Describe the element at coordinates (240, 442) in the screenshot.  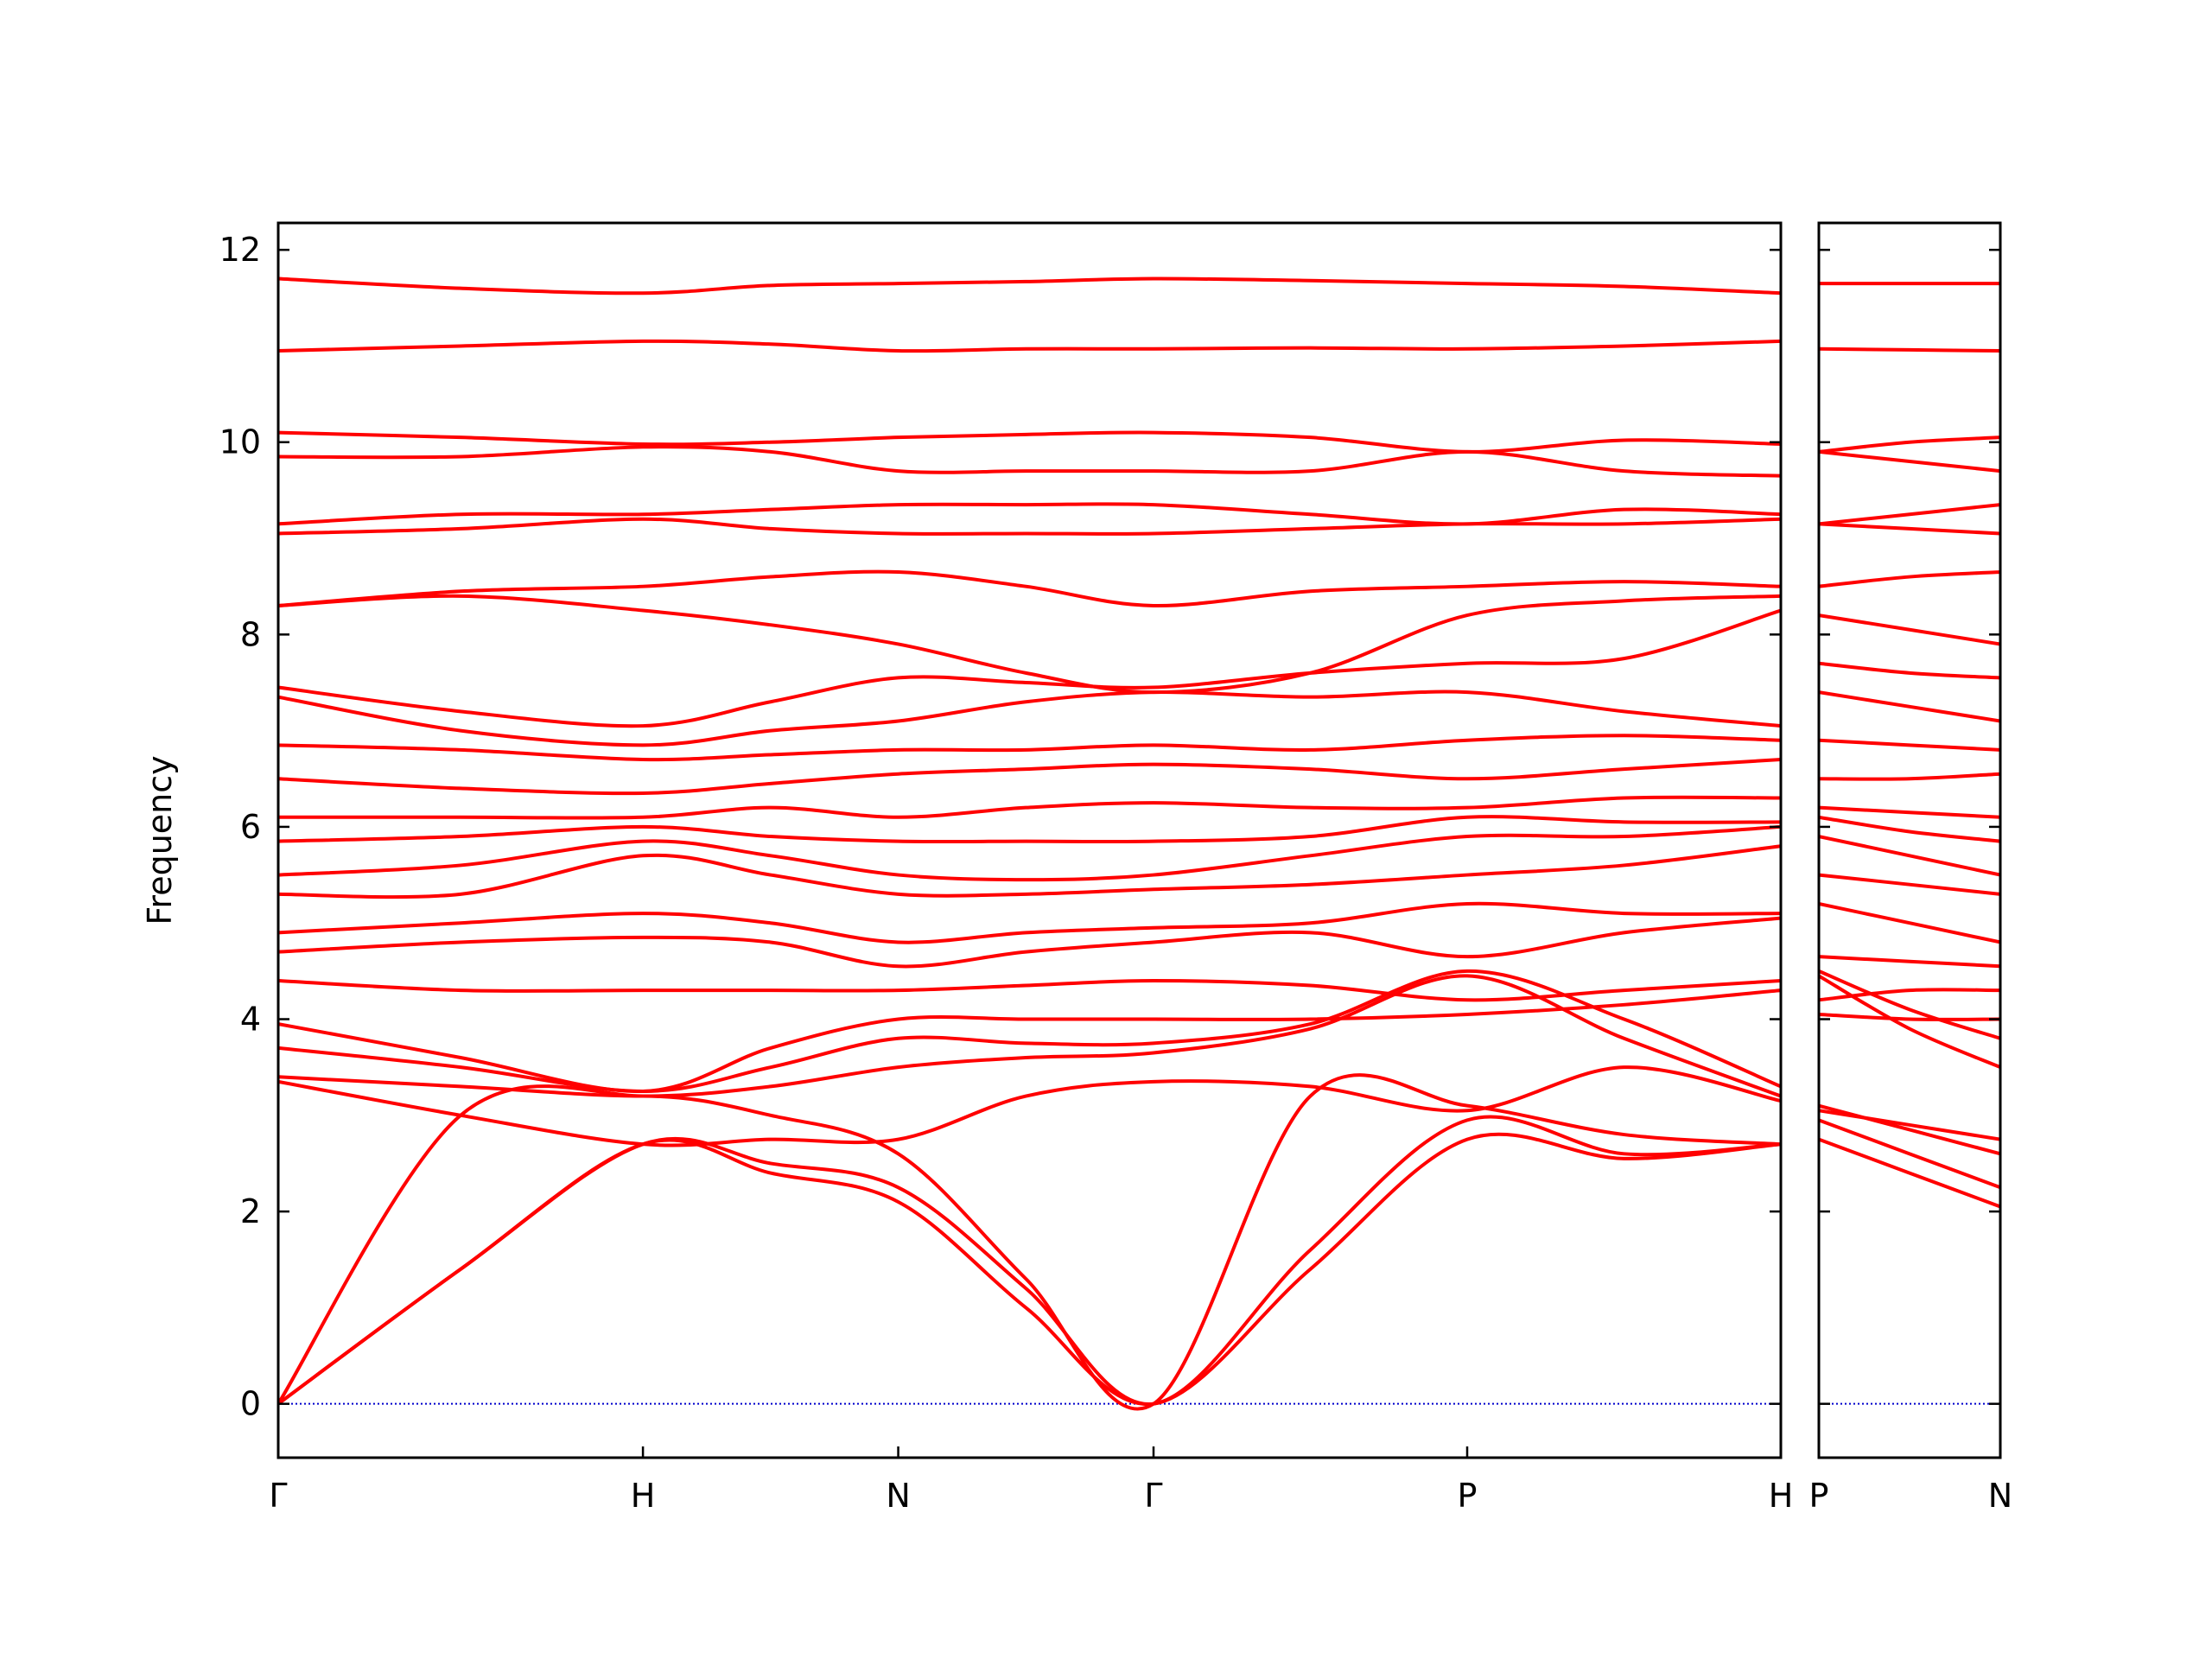
I see `y-tick-label: 10` at that location.